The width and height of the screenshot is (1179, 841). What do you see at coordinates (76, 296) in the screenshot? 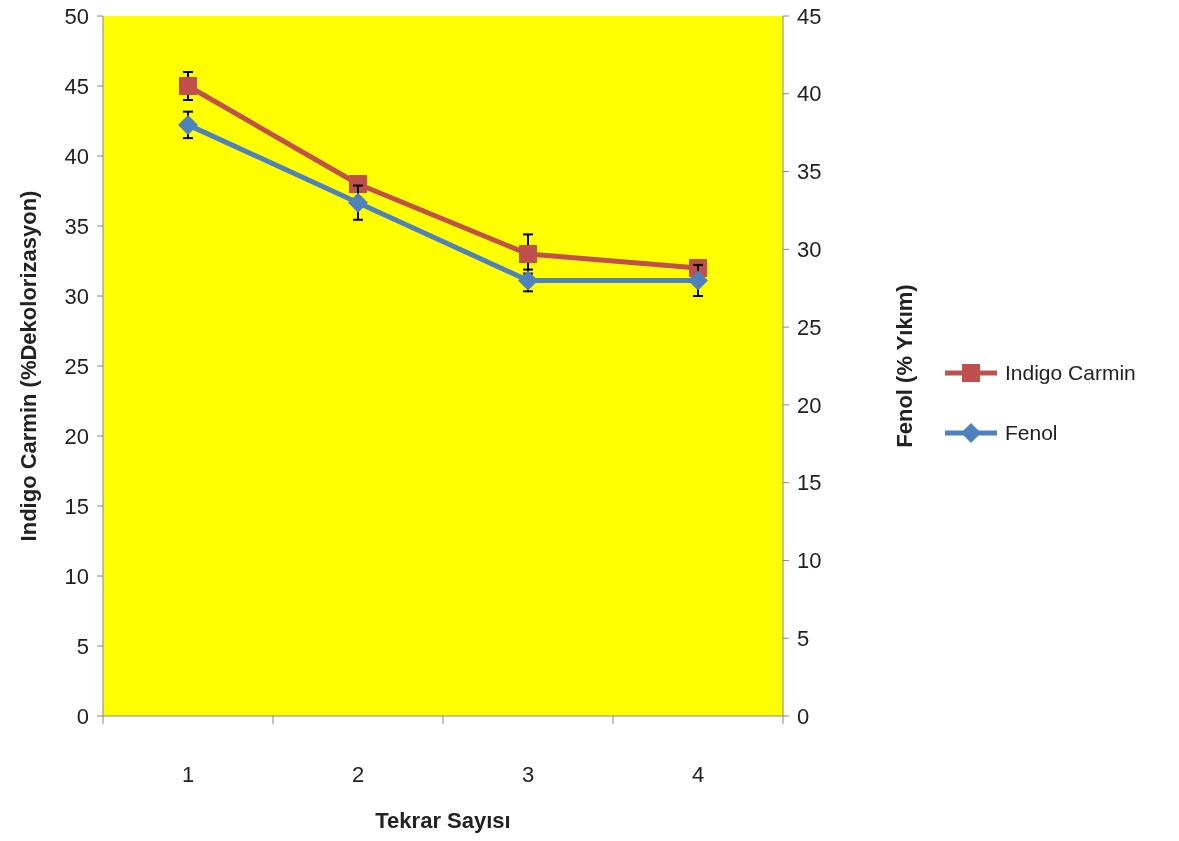
I see `y-tick-label: 30` at bounding box center [76, 296].